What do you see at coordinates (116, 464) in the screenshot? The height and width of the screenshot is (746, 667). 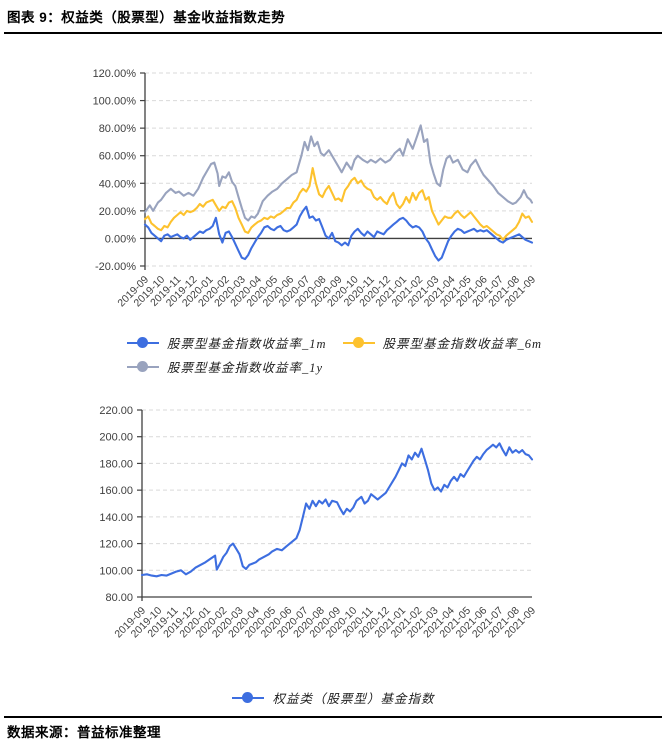 I see `y-axis-label: 180.00` at bounding box center [116, 464].